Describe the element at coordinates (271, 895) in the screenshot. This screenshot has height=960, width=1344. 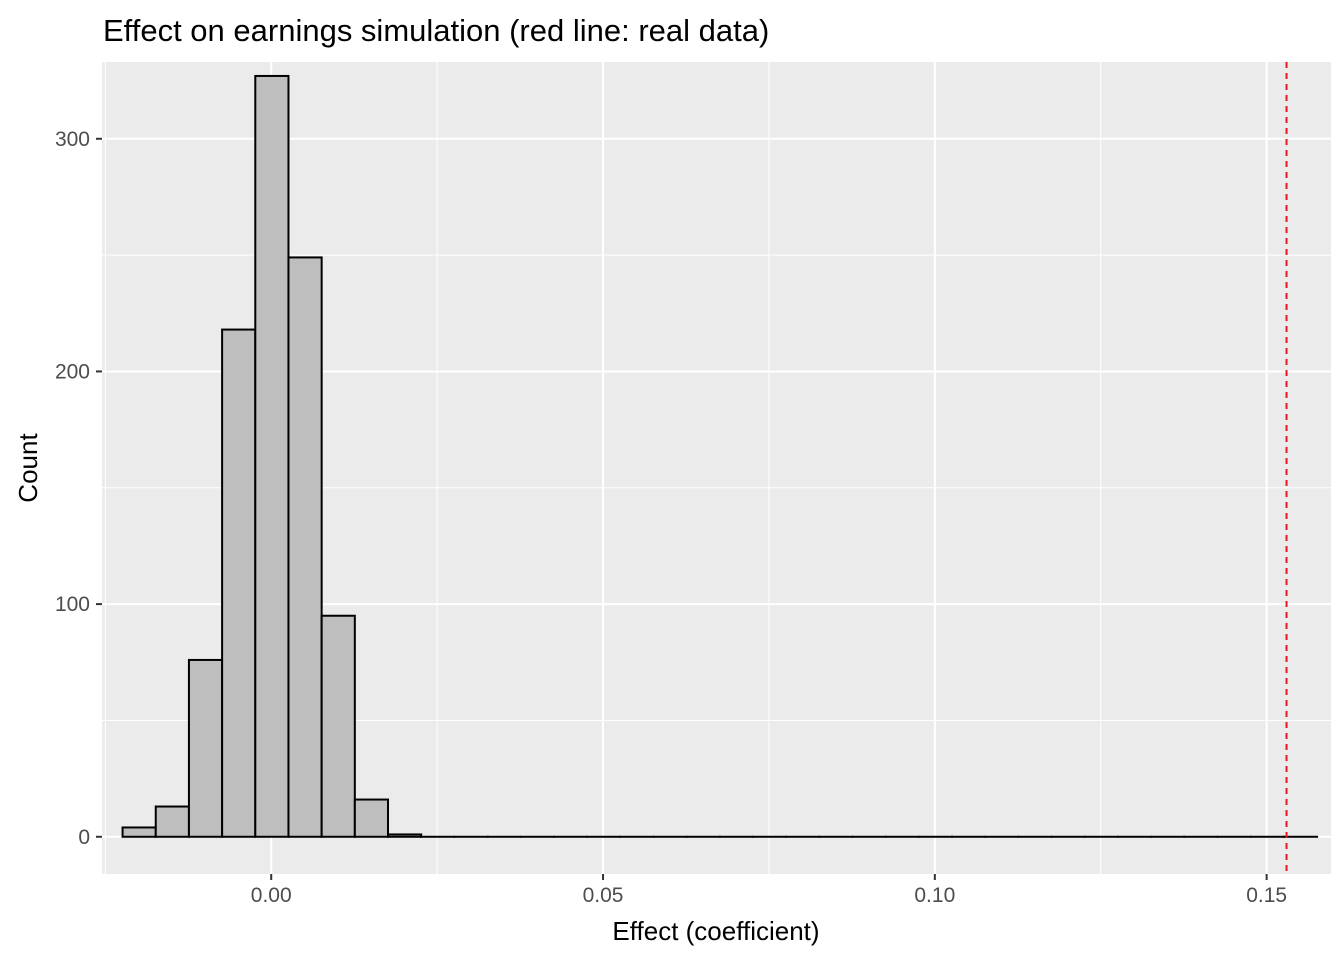
I see `x-tick-label: 0.00` at that location.